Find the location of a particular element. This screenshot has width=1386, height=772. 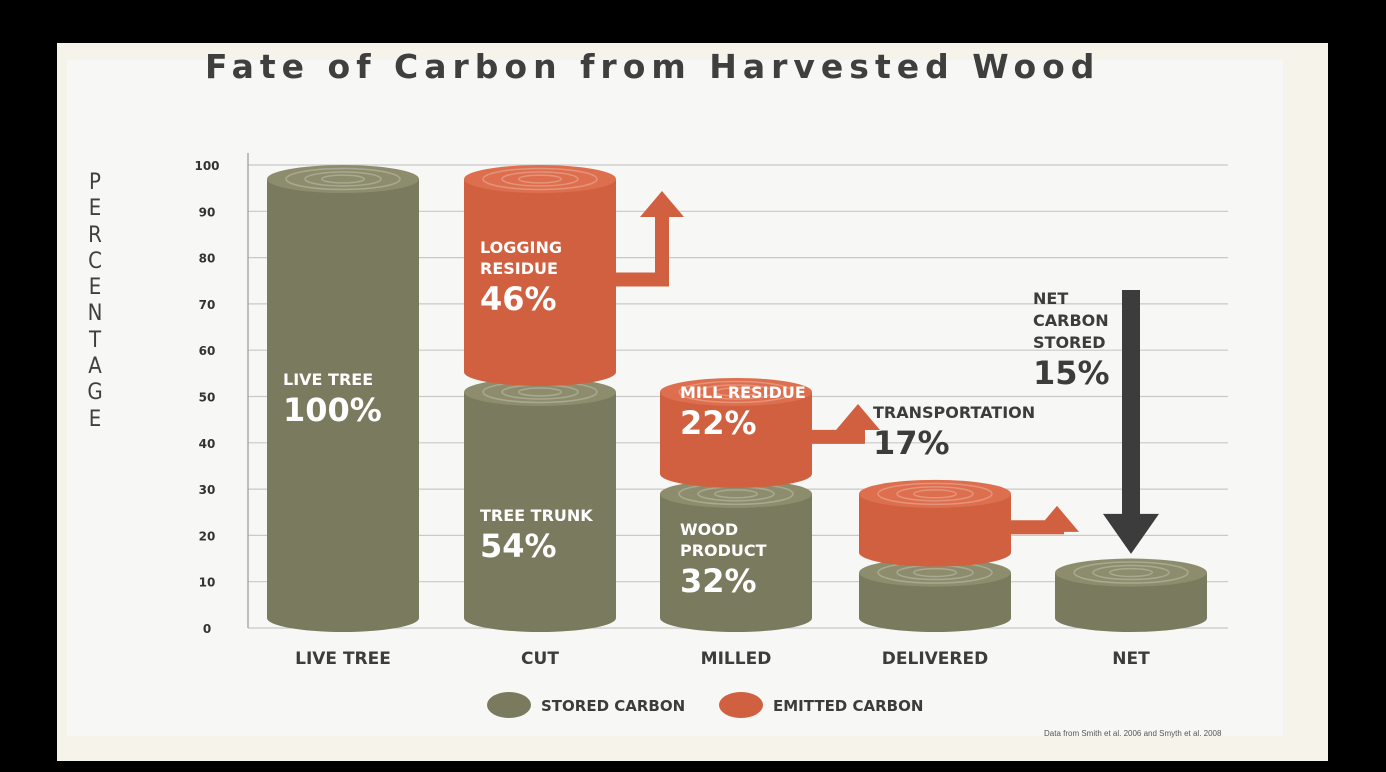

label-net-carbon-stored-line: CARBON is located at coordinates (1071, 320).